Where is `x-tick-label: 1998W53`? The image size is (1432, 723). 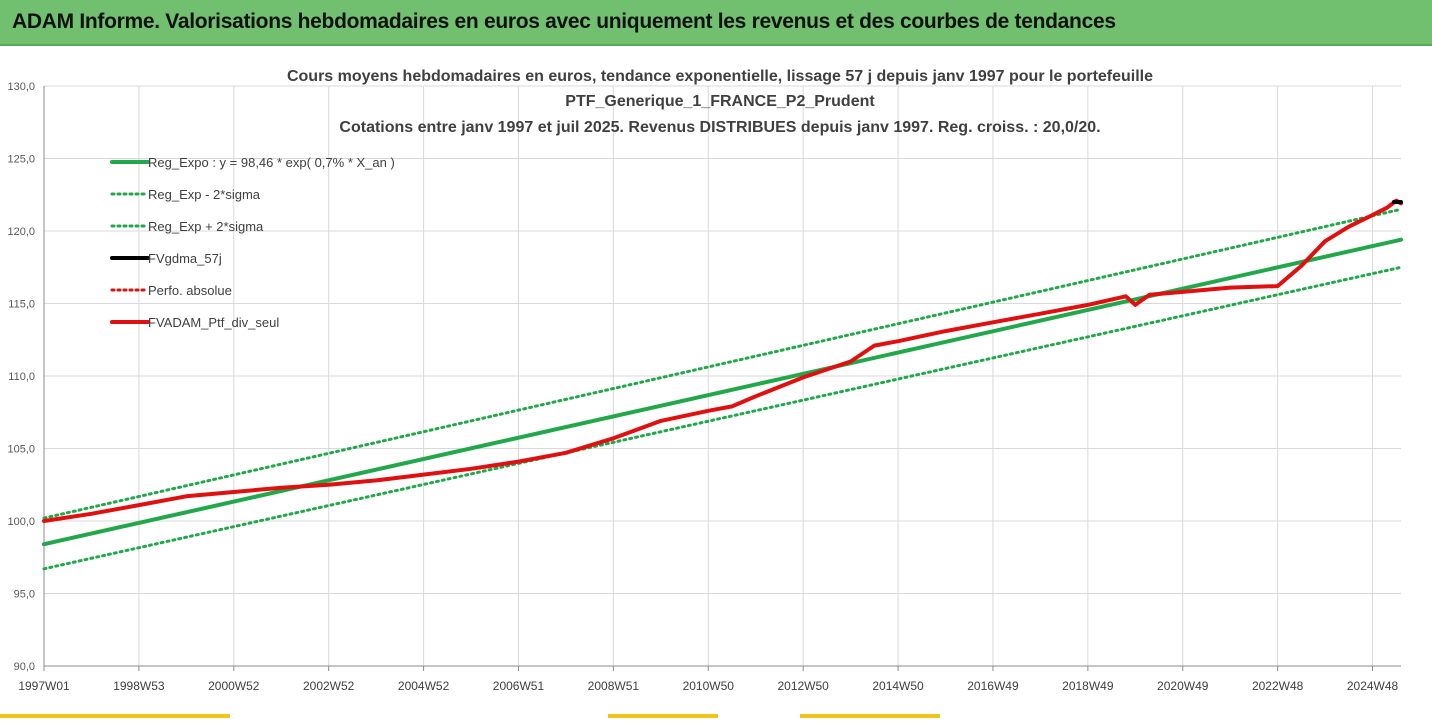 x-tick-label: 1998W53 is located at coordinates (139, 686).